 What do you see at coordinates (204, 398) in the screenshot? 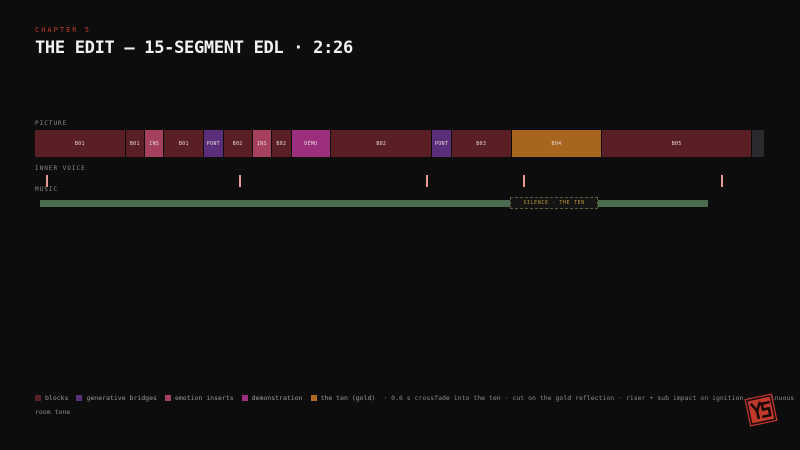
I see `legend-label: emotion inserts` at bounding box center [204, 398].